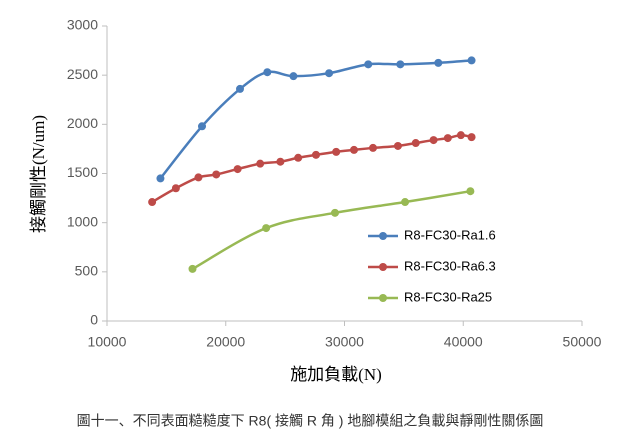 The image size is (620, 442). Describe the element at coordinates (82, 221) in the screenshot. I see `y-tick-label: 1000` at that location.